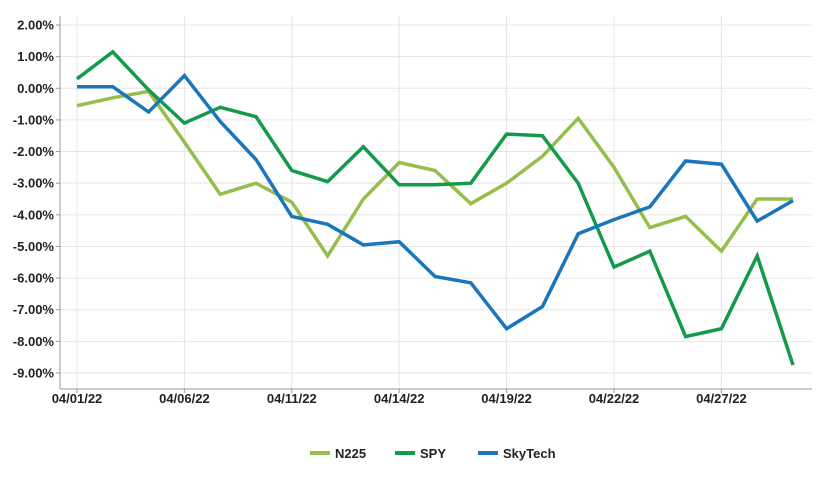 The width and height of the screenshot is (834, 478). What do you see at coordinates (506, 398) in the screenshot?
I see `x-tick-label: 04/19/22` at bounding box center [506, 398].